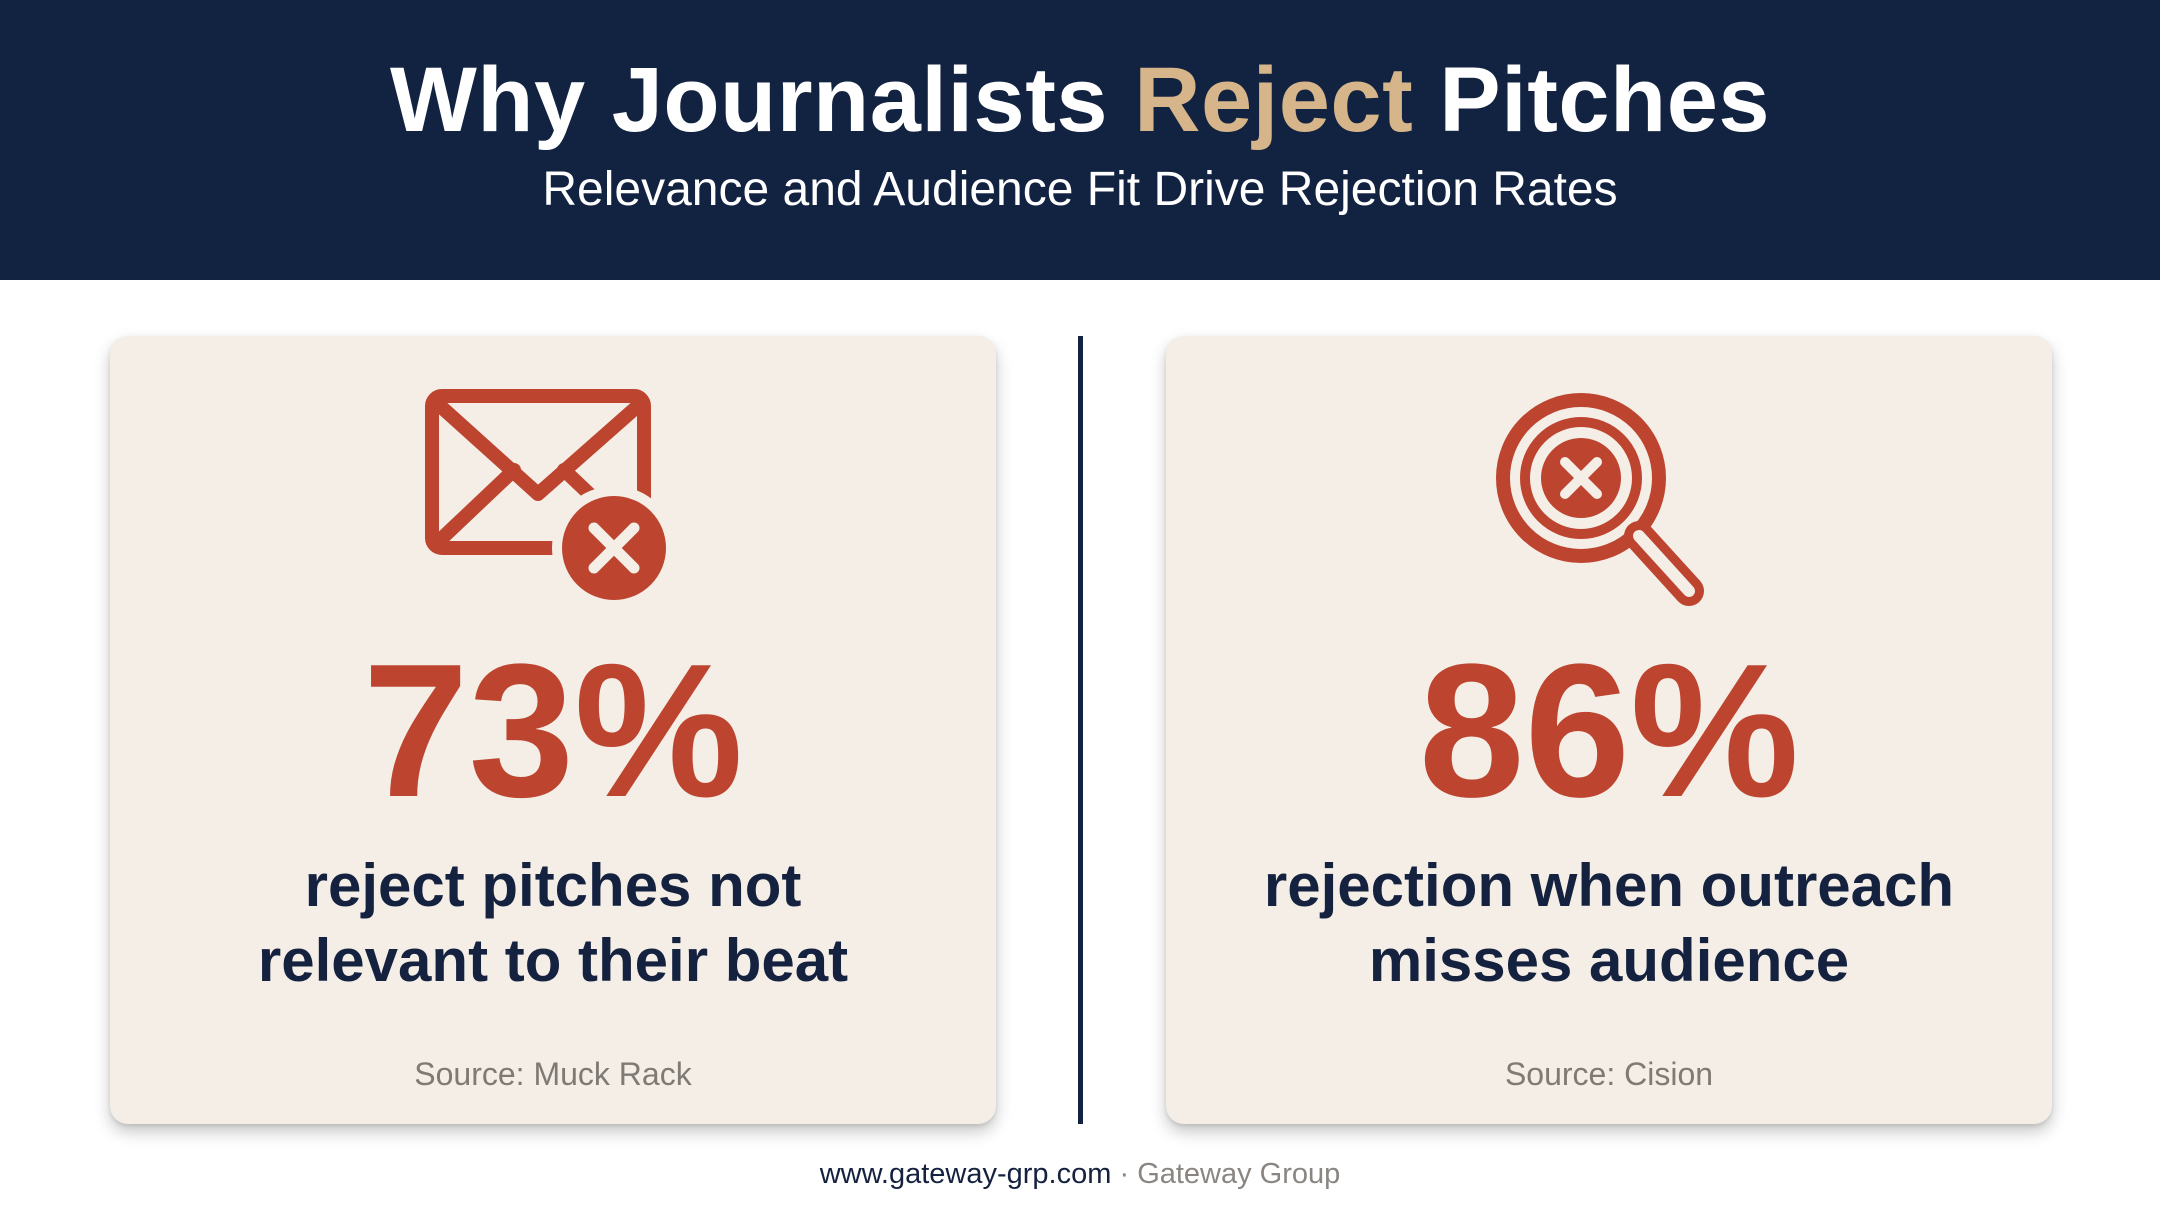  What do you see at coordinates (553, 960) in the screenshot?
I see `stat-description-line-2: relevant to their beat` at bounding box center [553, 960].